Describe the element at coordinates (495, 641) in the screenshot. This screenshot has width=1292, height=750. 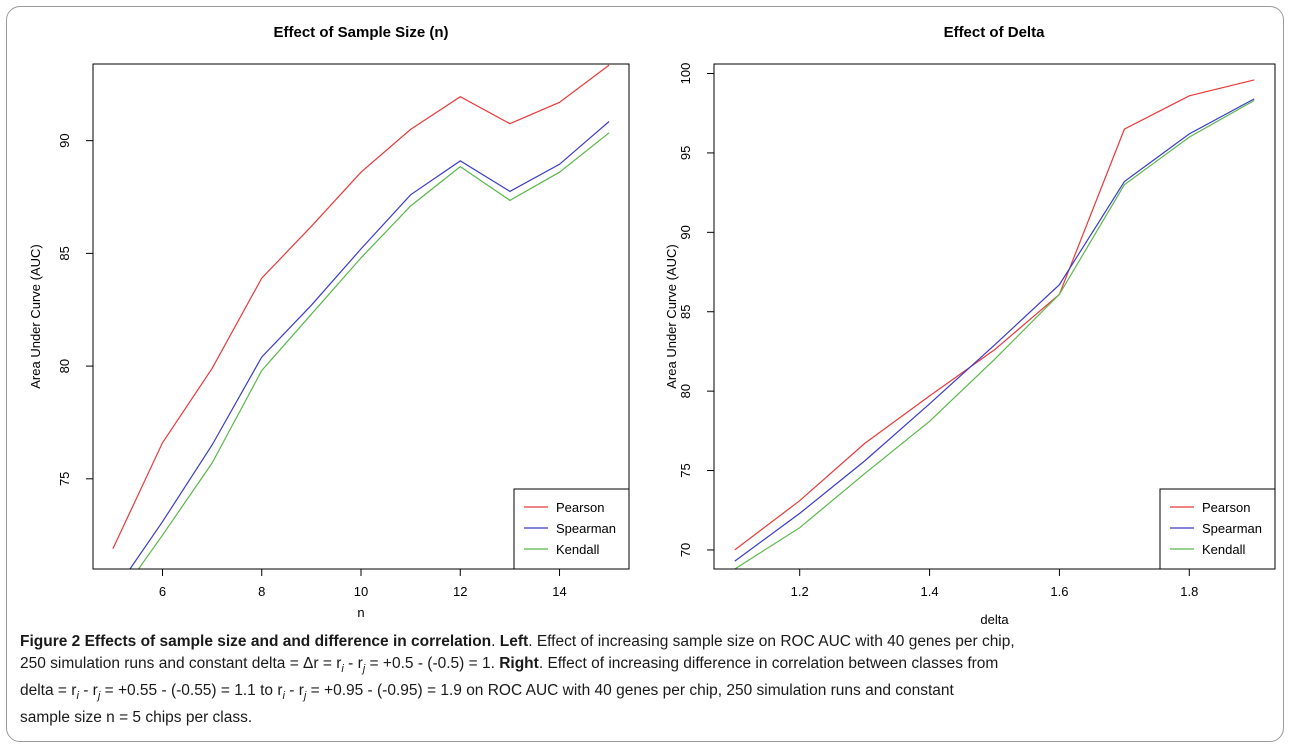
I see `caption-sep-1: .` at that location.